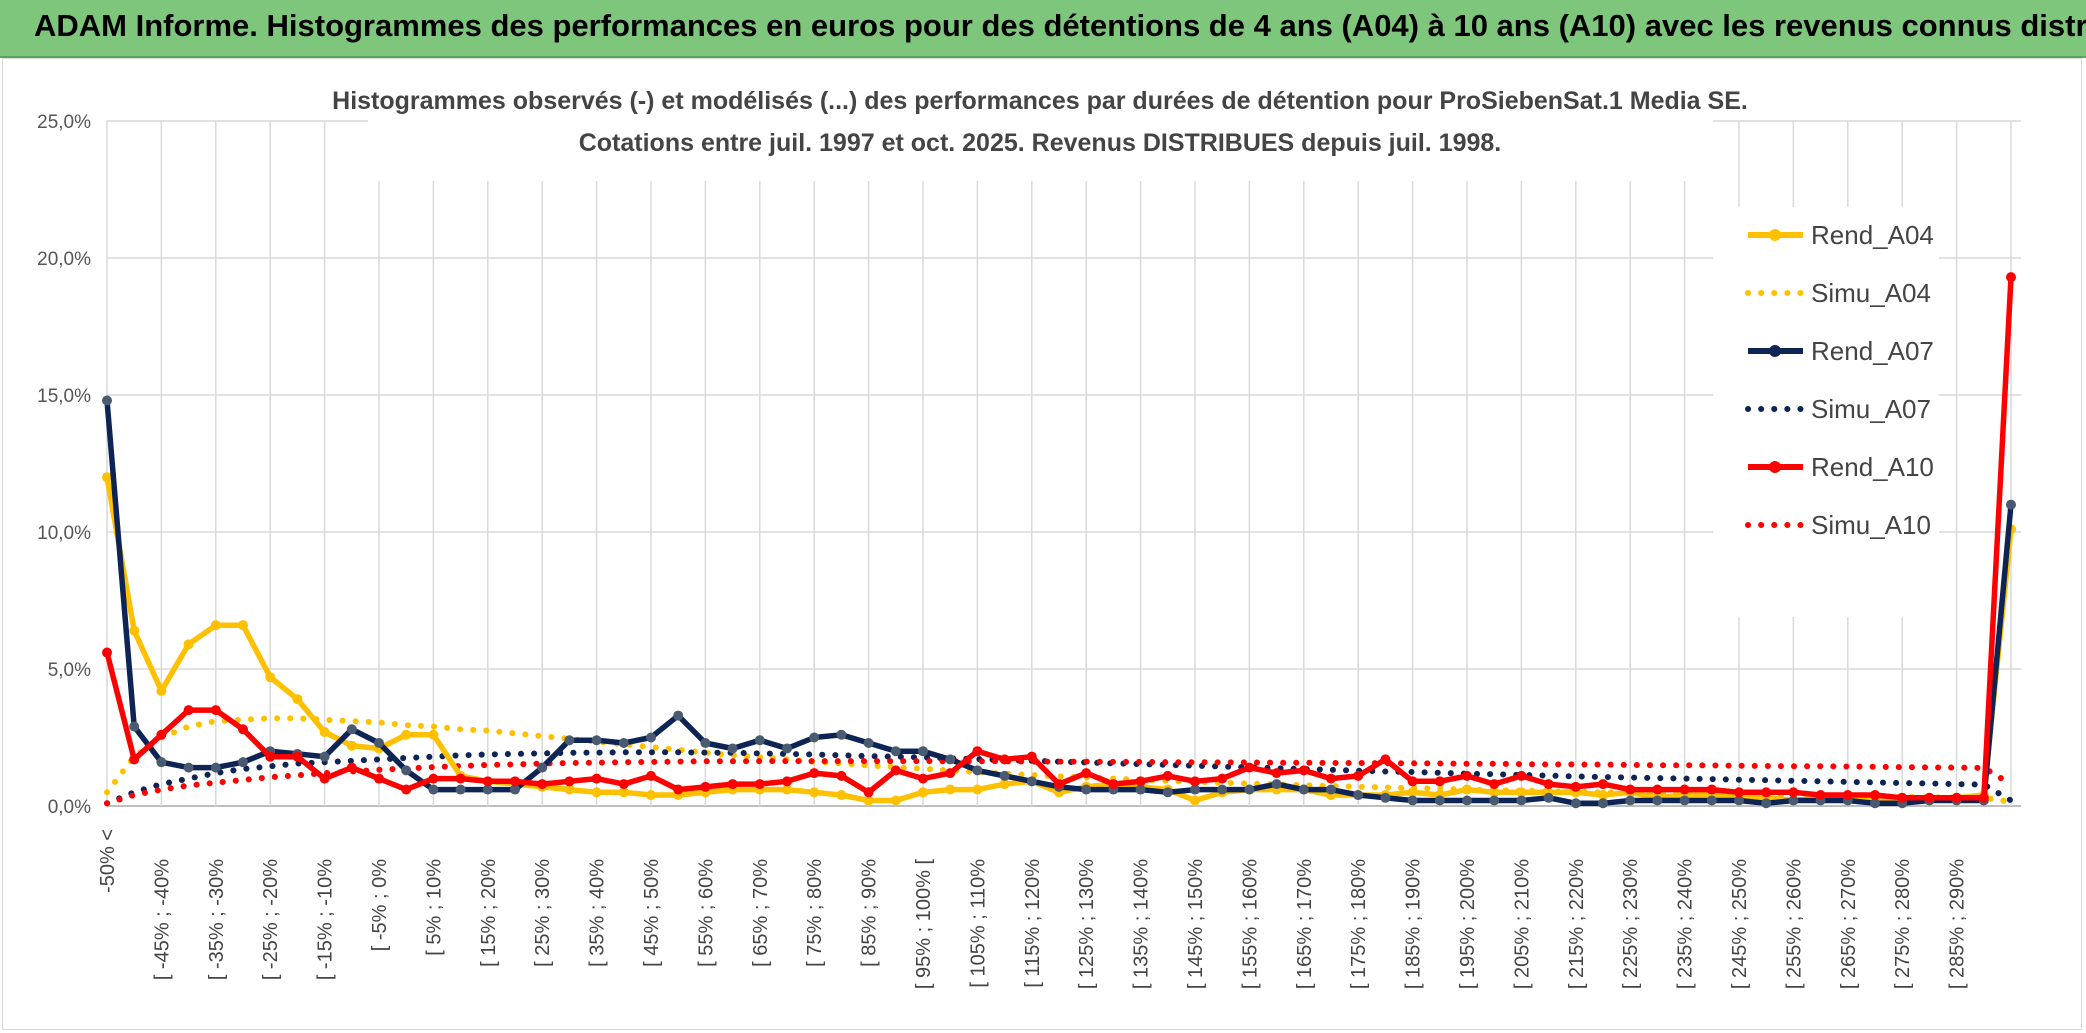 The width and height of the screenshot is (2086, 1033). I want to click on legend-marker-Rend_A04, so click(1775, 235).